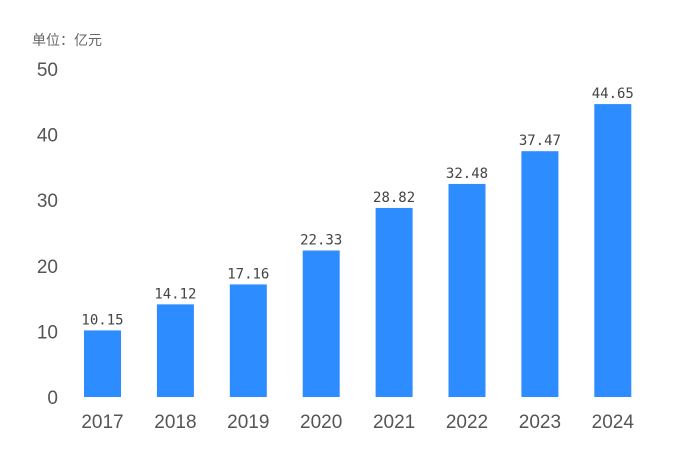 The image size is (677, 470). I want to click on x-tick-label: 2020, so click(321, 422).